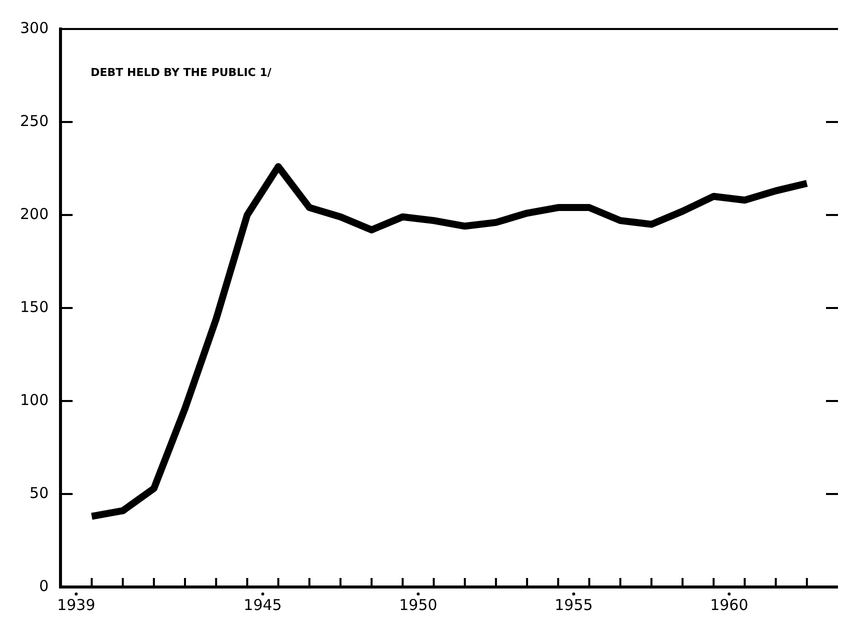 The width and height of the screenshot is (846, 633). What do you see at coordinates (34, 27) in the screenshot?
I see `y-tick-label: 300` at bounding box center [34, 27].